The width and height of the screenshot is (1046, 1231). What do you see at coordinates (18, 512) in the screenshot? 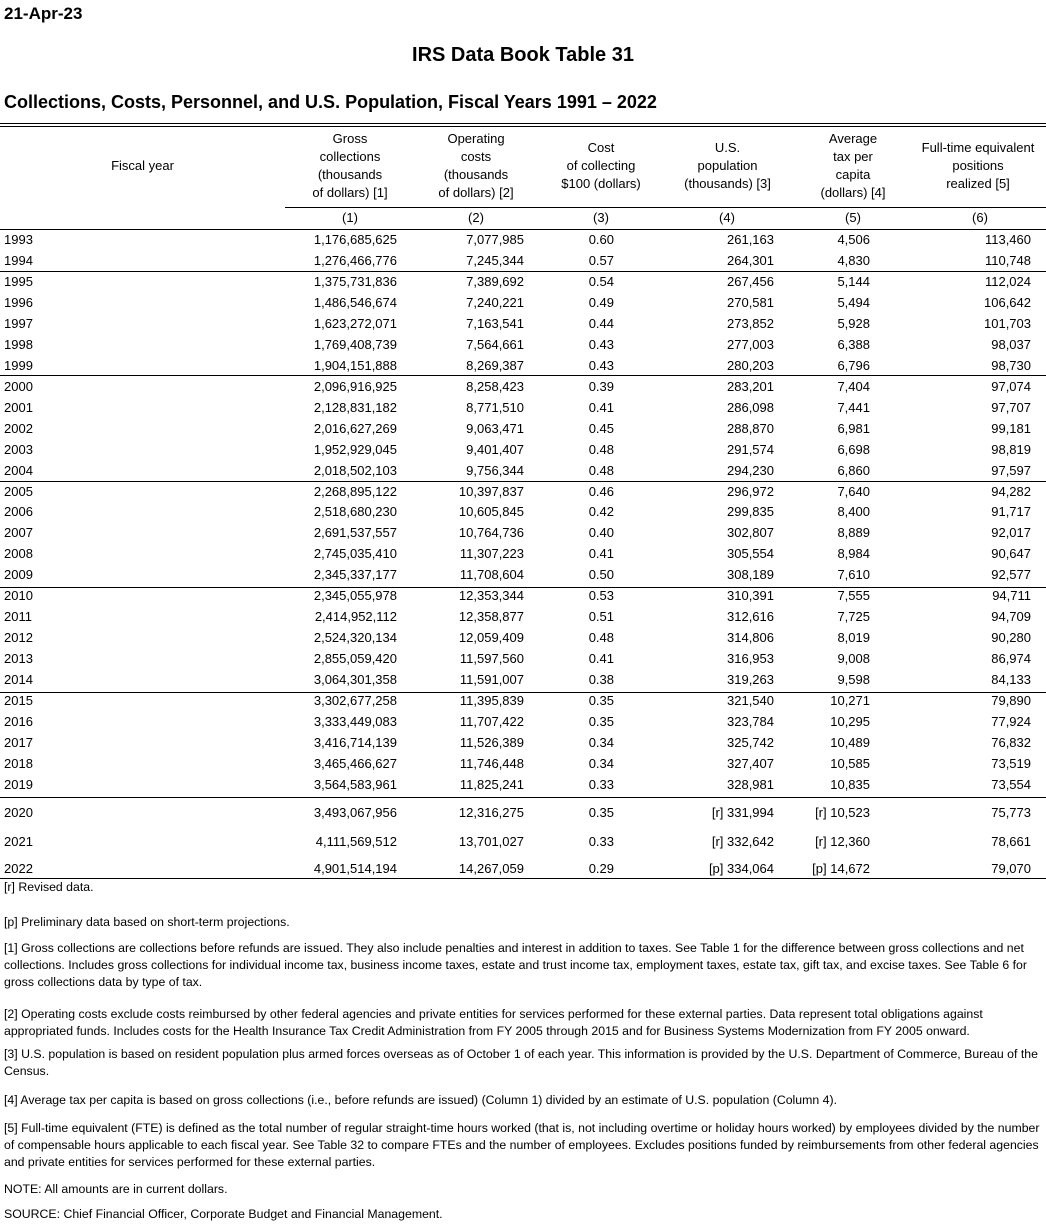
I see `row-label: 2006` at bounding box center [18, 512].